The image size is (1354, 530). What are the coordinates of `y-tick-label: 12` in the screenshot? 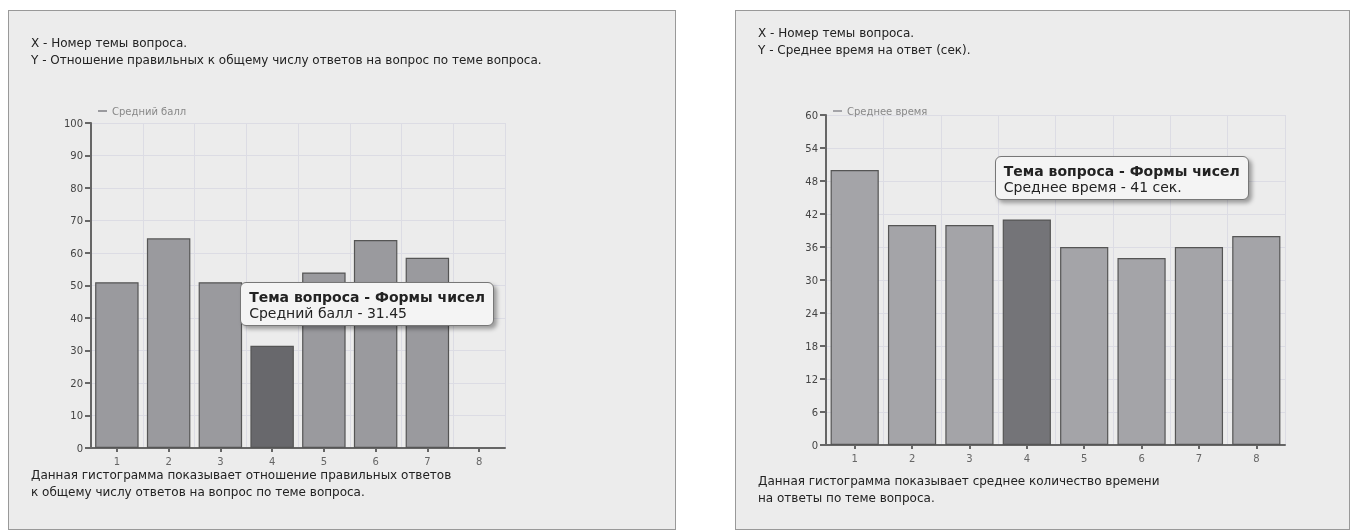 It's located at (811, 379).